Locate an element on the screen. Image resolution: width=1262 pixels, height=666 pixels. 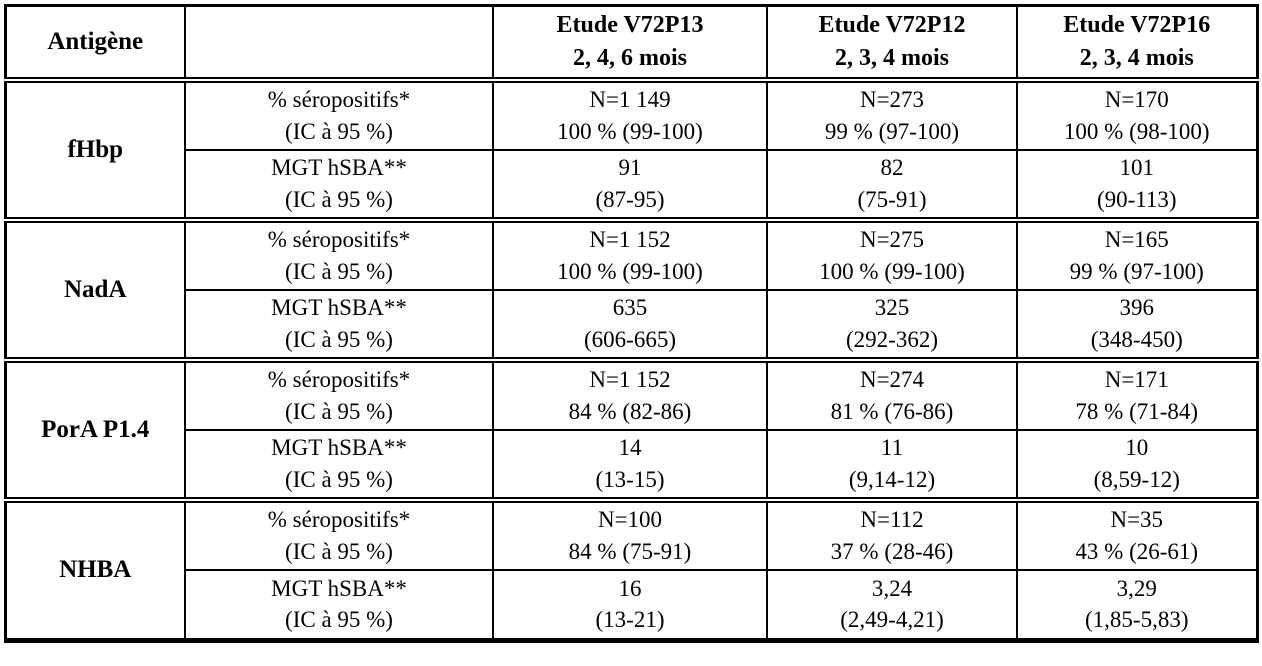
data-cell: 396 (348-450) is located at coordinates (1137, 325).